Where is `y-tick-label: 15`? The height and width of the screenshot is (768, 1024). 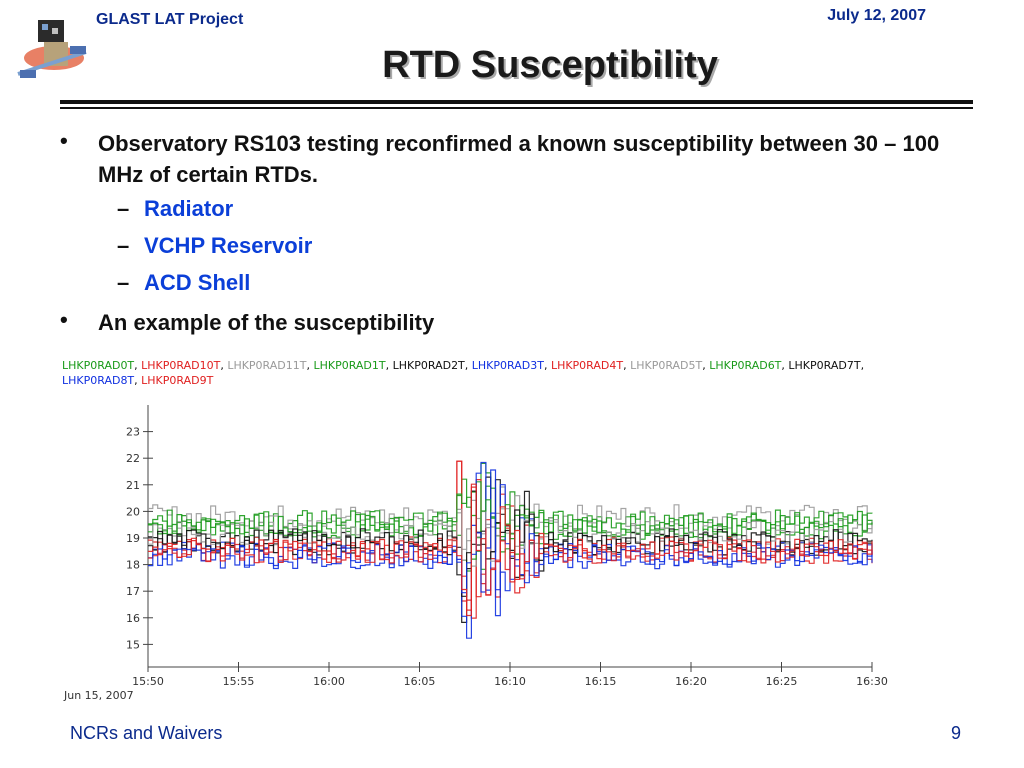 y-tick-label: 15 is located at coordinates (133, 644).